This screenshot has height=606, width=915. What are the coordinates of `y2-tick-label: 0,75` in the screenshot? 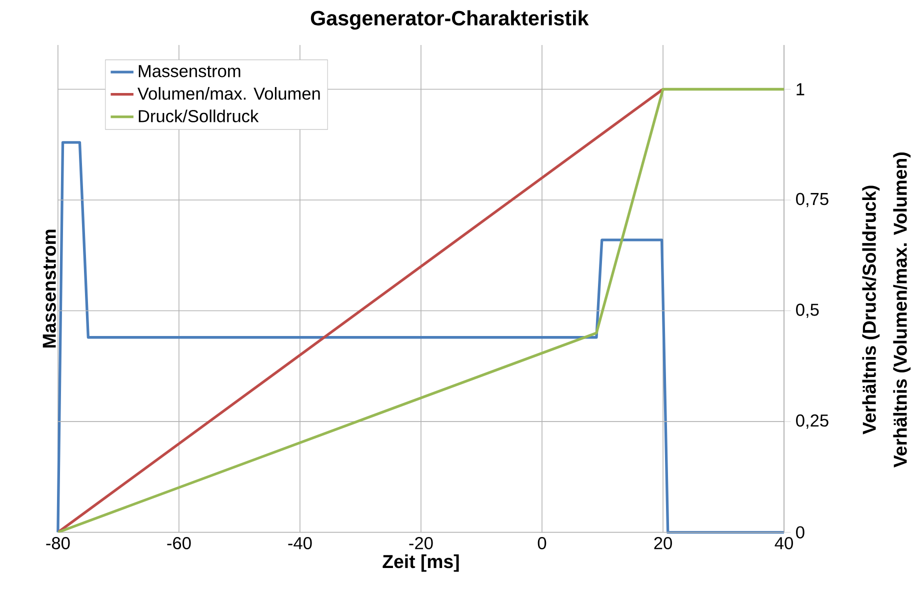 It's located at (812, 200).